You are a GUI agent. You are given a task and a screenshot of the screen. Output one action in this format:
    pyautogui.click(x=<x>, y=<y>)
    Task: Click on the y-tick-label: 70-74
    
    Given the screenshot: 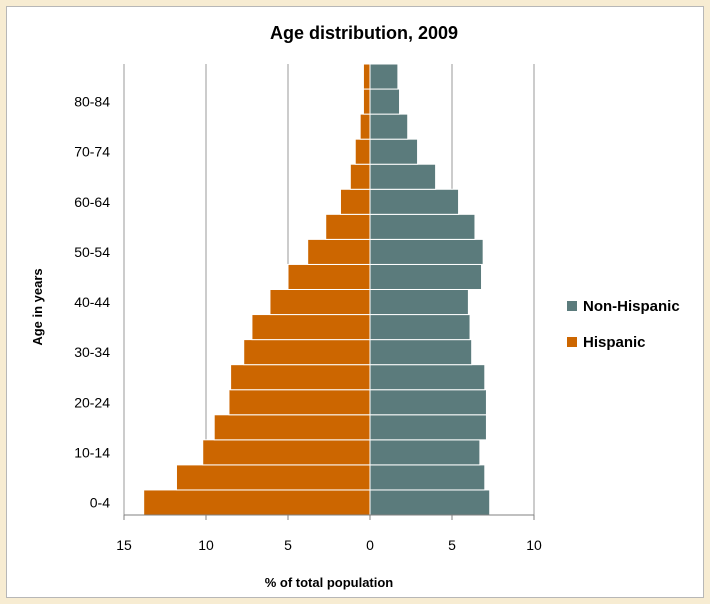 What is the action you would take?
    pyautogui.click(x=92, y=152)
    